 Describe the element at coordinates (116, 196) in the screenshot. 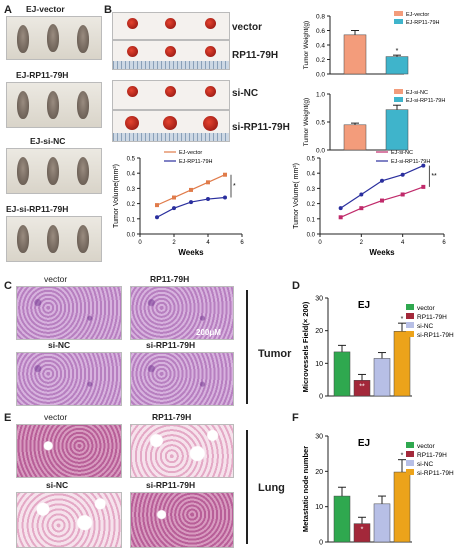

I see `y-axis-title: Tumor Volume(mm³)` at that location.